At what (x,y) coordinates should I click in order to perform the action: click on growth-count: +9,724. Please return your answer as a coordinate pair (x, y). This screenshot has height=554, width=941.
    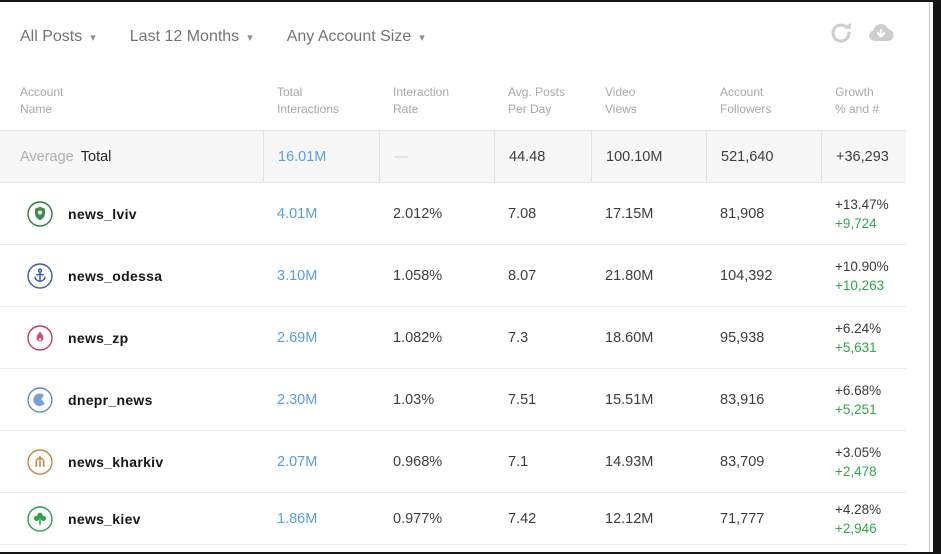
    Looking at the image, I should click on (856, 223).